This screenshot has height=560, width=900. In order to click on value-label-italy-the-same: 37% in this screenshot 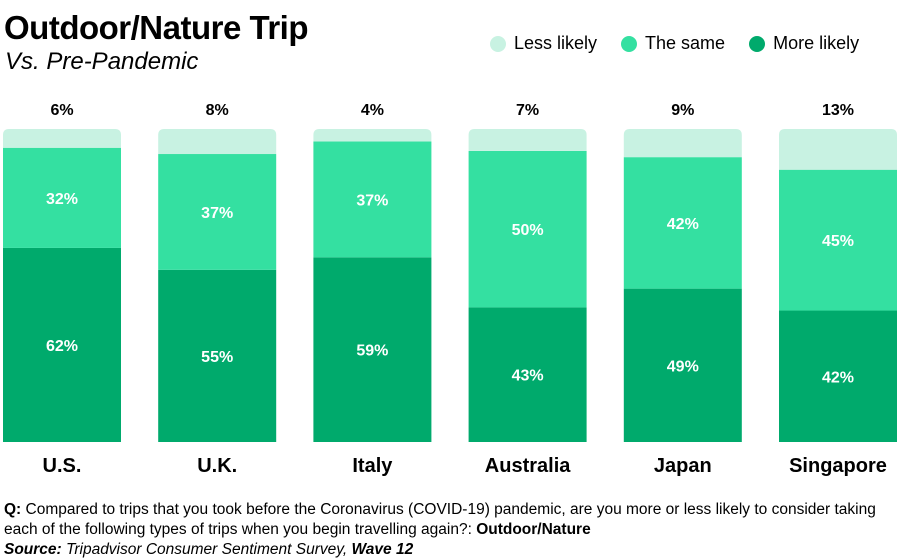, I will do `click(372, 200)`.